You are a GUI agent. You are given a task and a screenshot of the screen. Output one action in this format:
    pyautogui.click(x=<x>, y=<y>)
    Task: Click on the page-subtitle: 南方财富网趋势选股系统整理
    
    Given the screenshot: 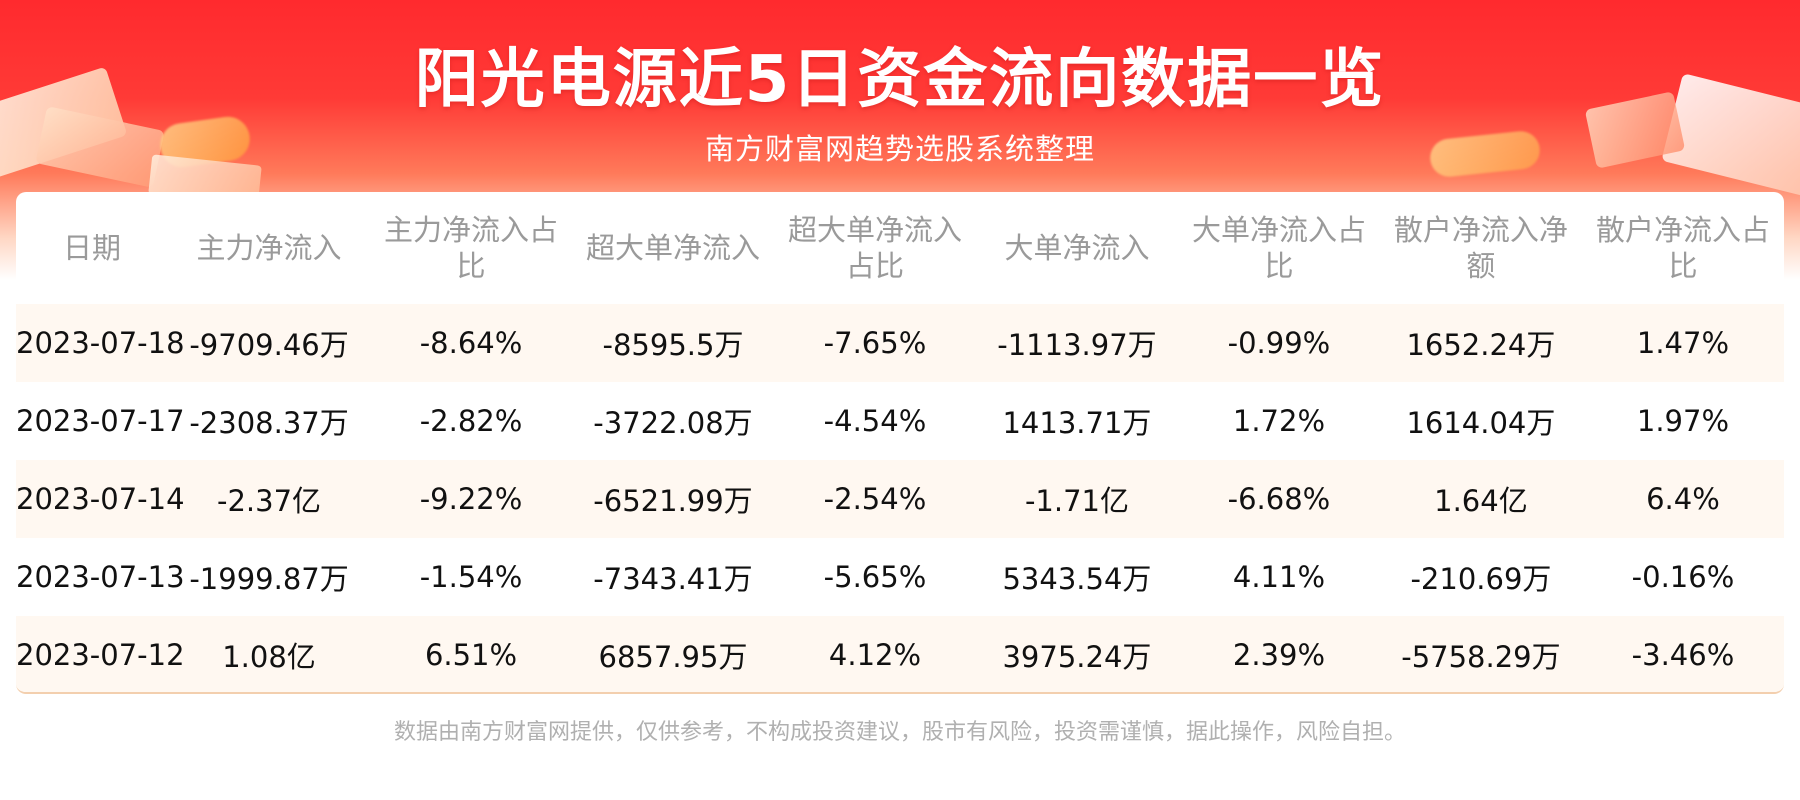 What is the action you would take?
    pyautogui.click(x=899, y=149)
    